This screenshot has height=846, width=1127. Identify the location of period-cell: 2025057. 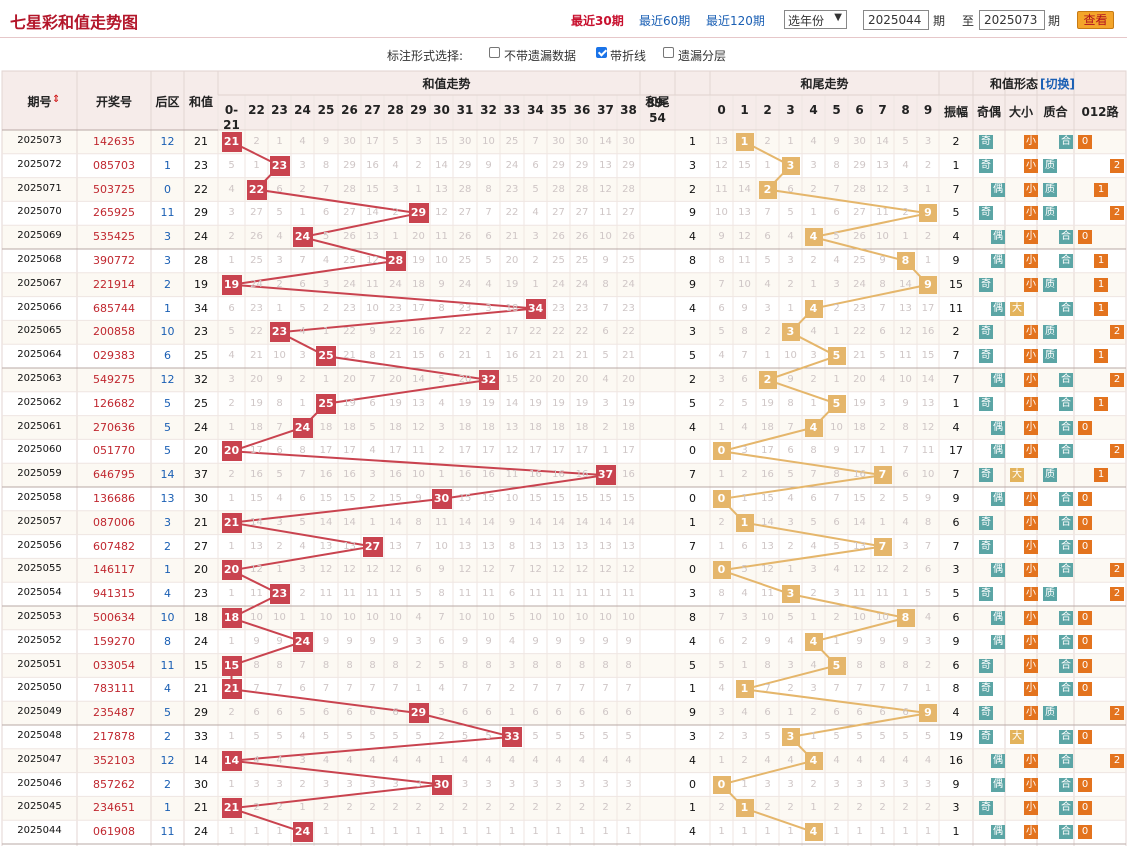
(39, 521).